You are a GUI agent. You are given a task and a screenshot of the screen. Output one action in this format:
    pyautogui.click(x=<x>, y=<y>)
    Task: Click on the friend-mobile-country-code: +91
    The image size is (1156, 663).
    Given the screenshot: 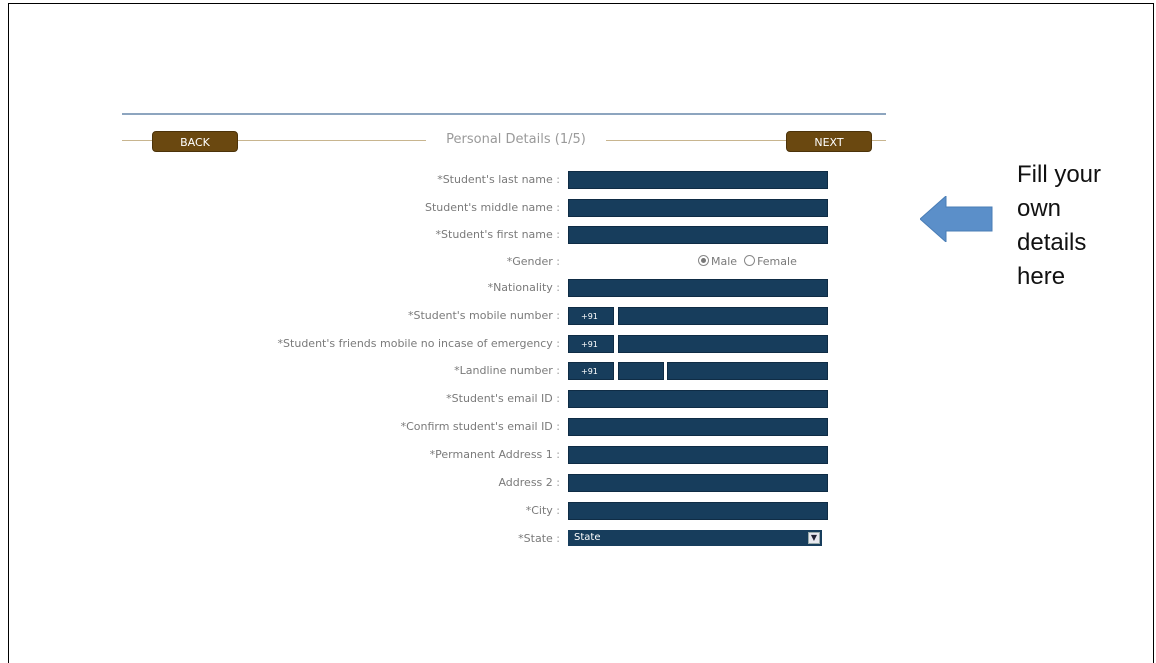 What is the action you would take?
    pyautogui.click(x=591, y=344)
    